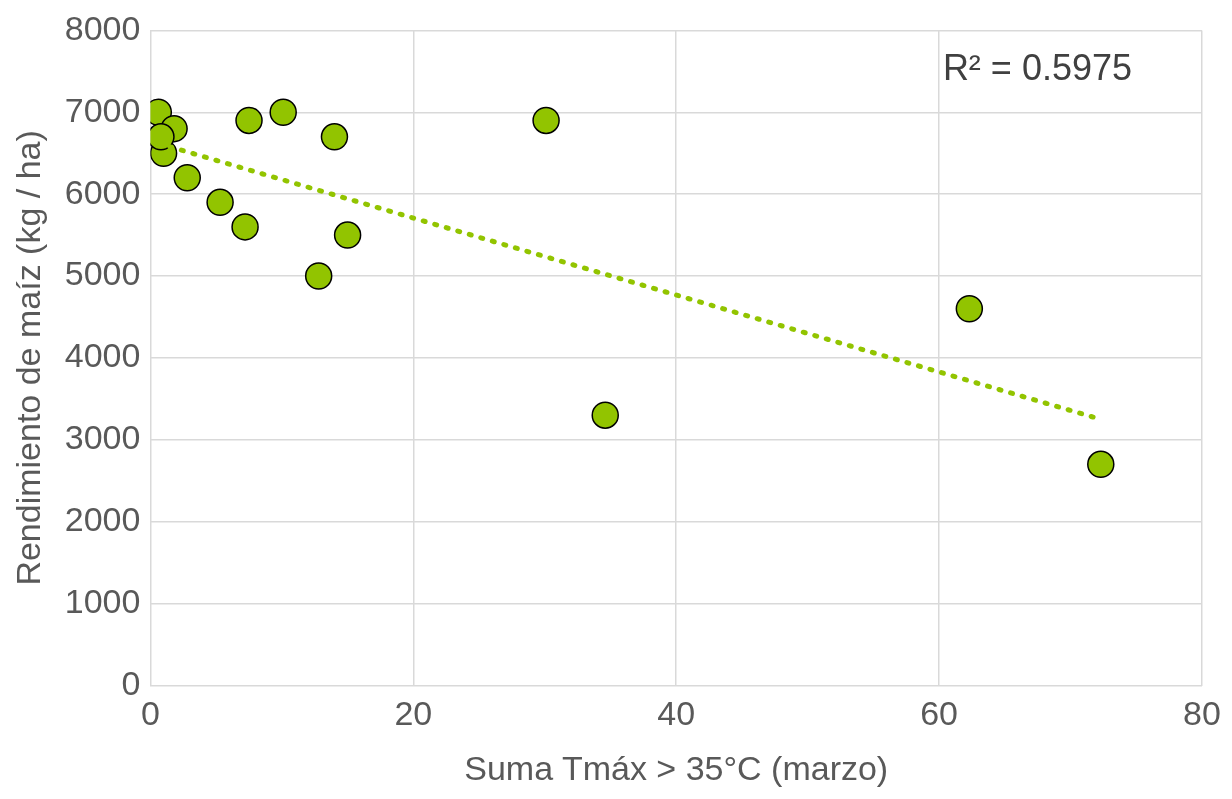  Describe the element at coordinates (102, 109) in the screenshot. I see `y-tick-label: 7000` at that location.